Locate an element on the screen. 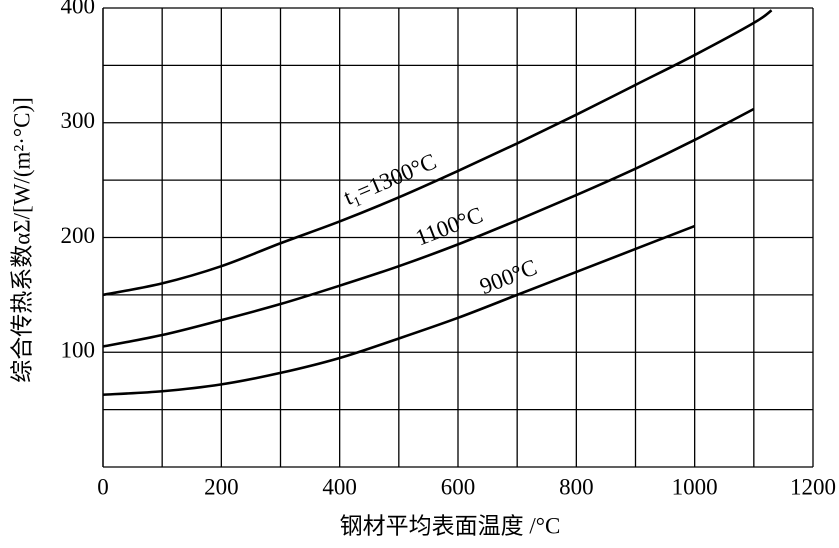  y-tick-label: 200 is located at coordinates (78, 235).